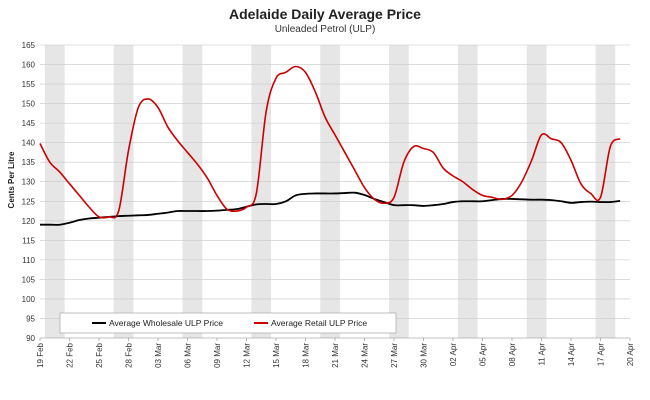 This screenshot has height=400, width=650. What do you see at coordinates (319, 323) in the screenshot?
I see `legend-label-retail: Average Retail ULP Price` at bounding box center [319, 323].